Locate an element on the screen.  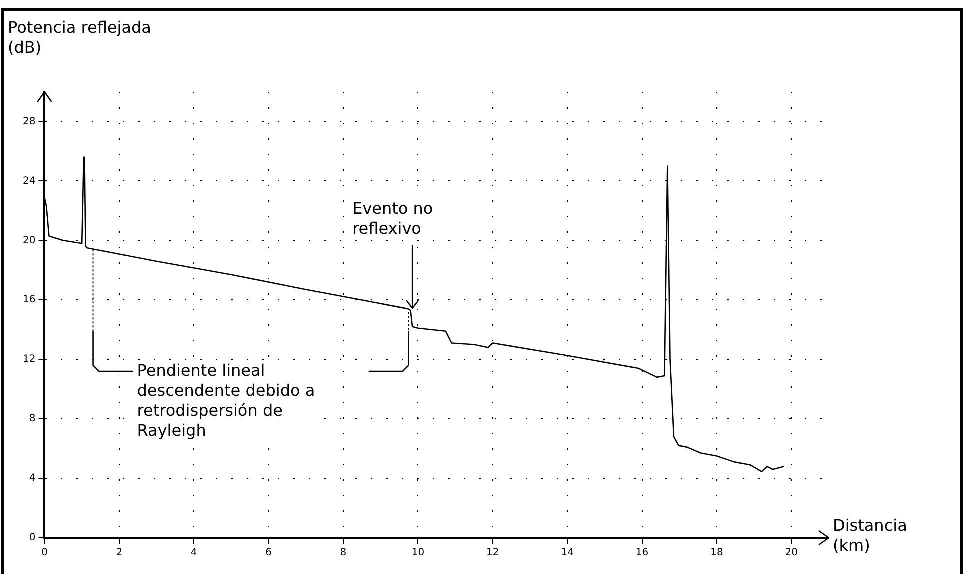
y-tick-label: 20 is located at coordinates (29, 240).